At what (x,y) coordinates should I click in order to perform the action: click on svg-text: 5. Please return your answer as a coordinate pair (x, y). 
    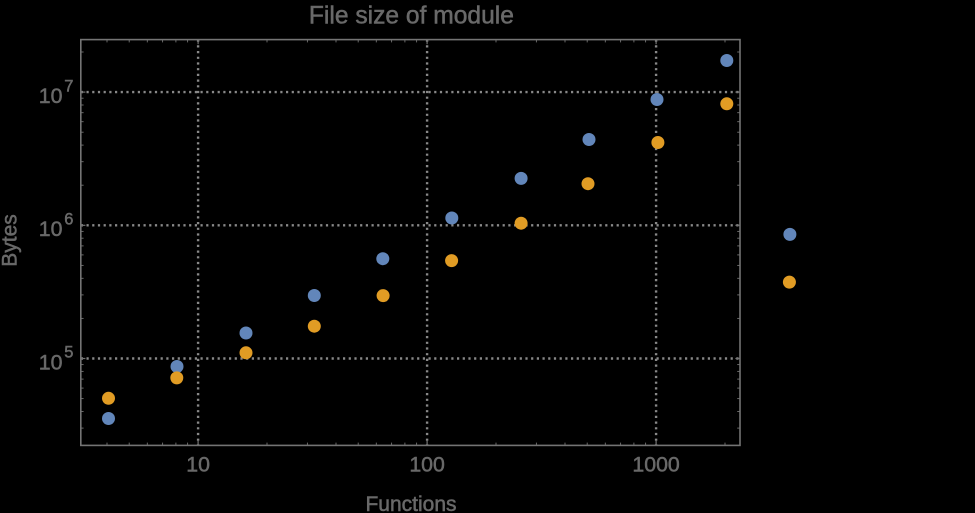
    Looking at the image, I should click on (68, 353).